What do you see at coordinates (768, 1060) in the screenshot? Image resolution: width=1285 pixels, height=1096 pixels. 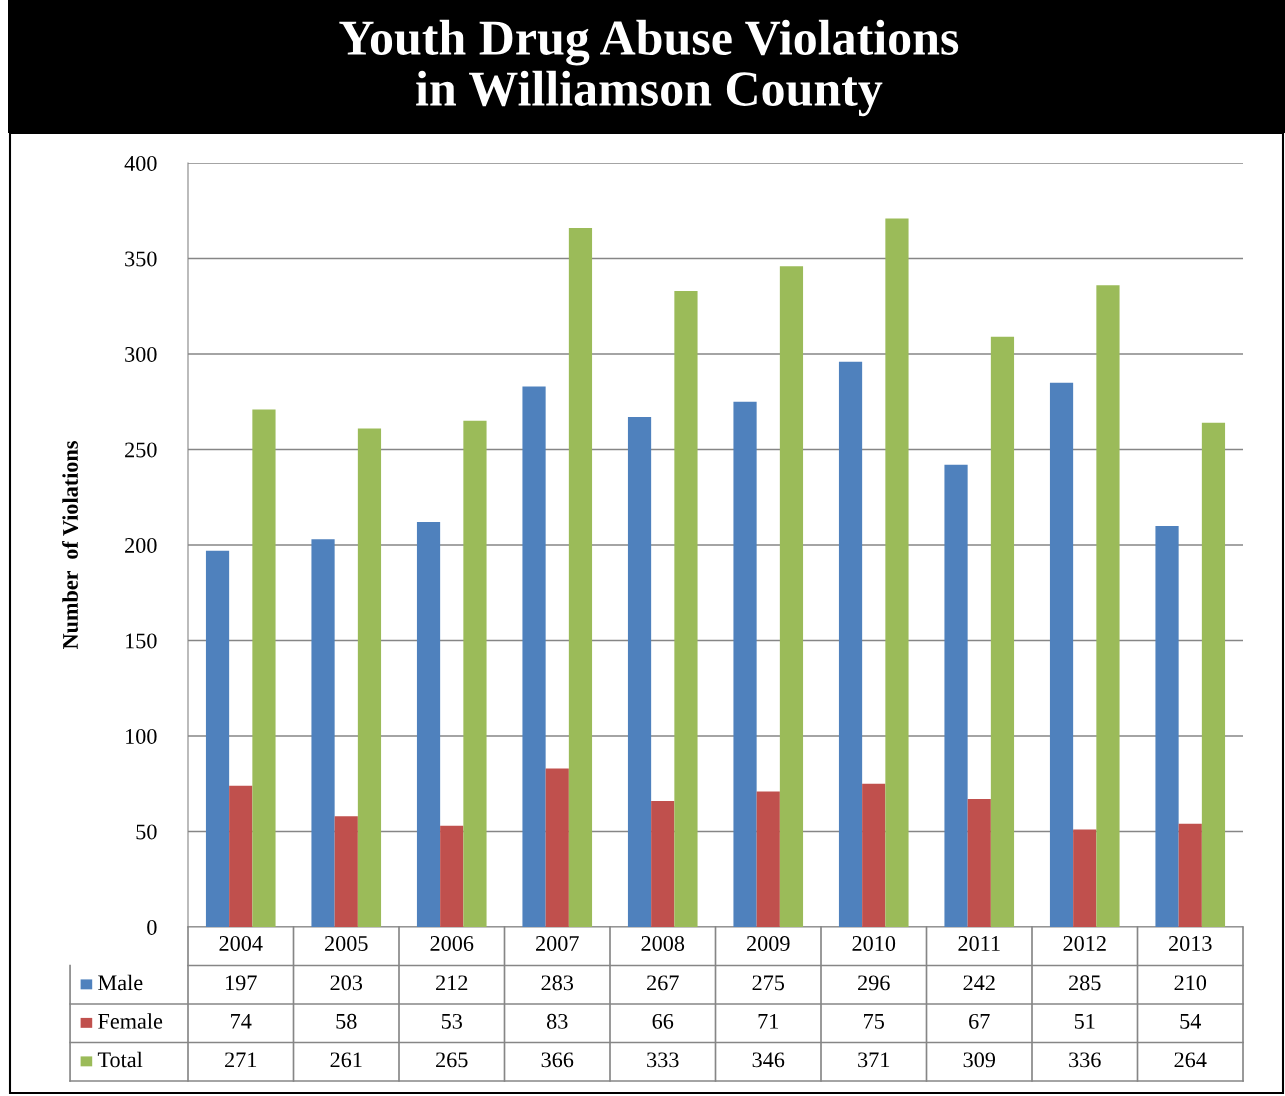 I see `data-label: 346` at bounding box center [768, 1060].